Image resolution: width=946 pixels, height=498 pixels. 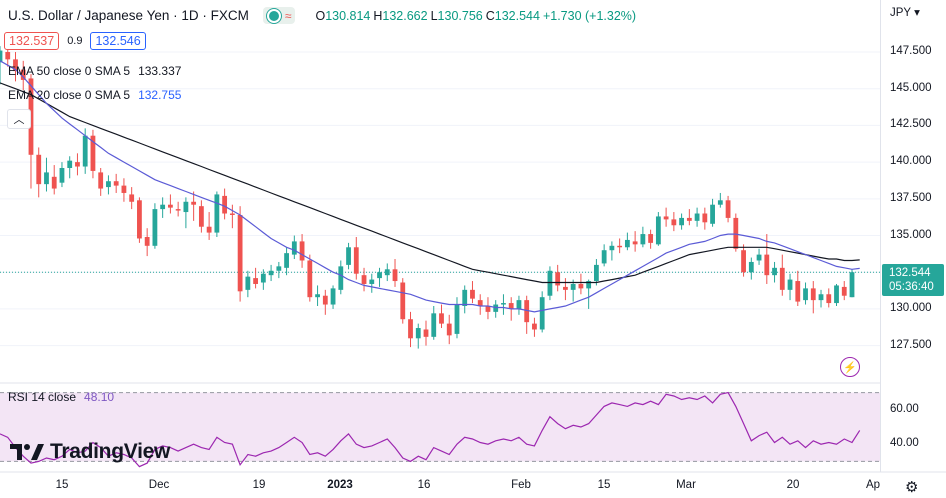 I want to click on tradingview-logo: TradingView, so click(x=90, y=452).